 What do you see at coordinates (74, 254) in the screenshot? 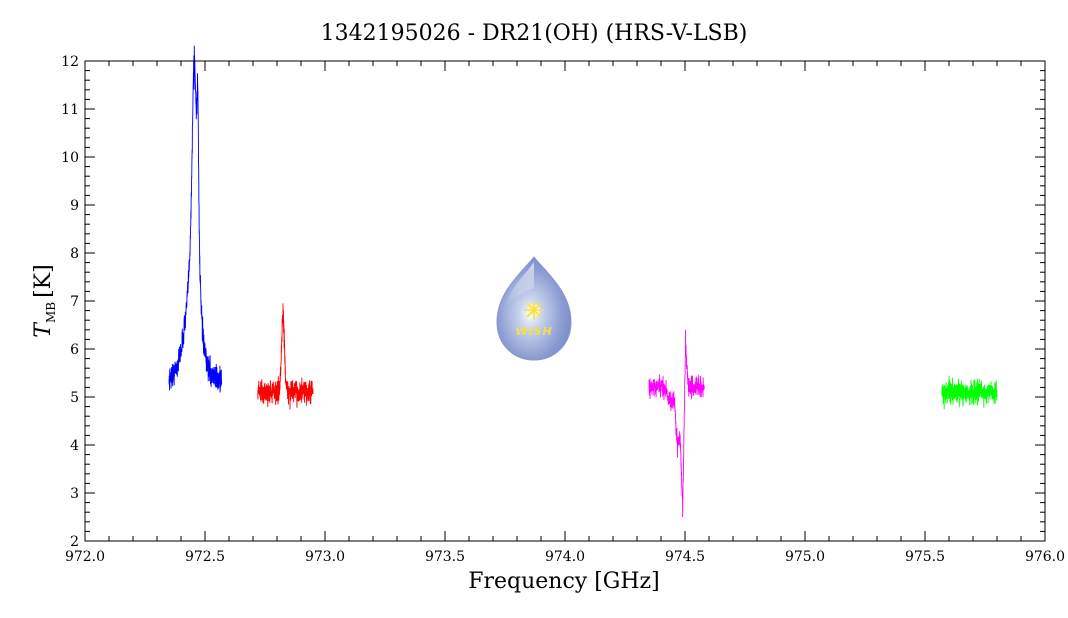
I see `y-tick-label: 8` at bounding box center [74, 254].